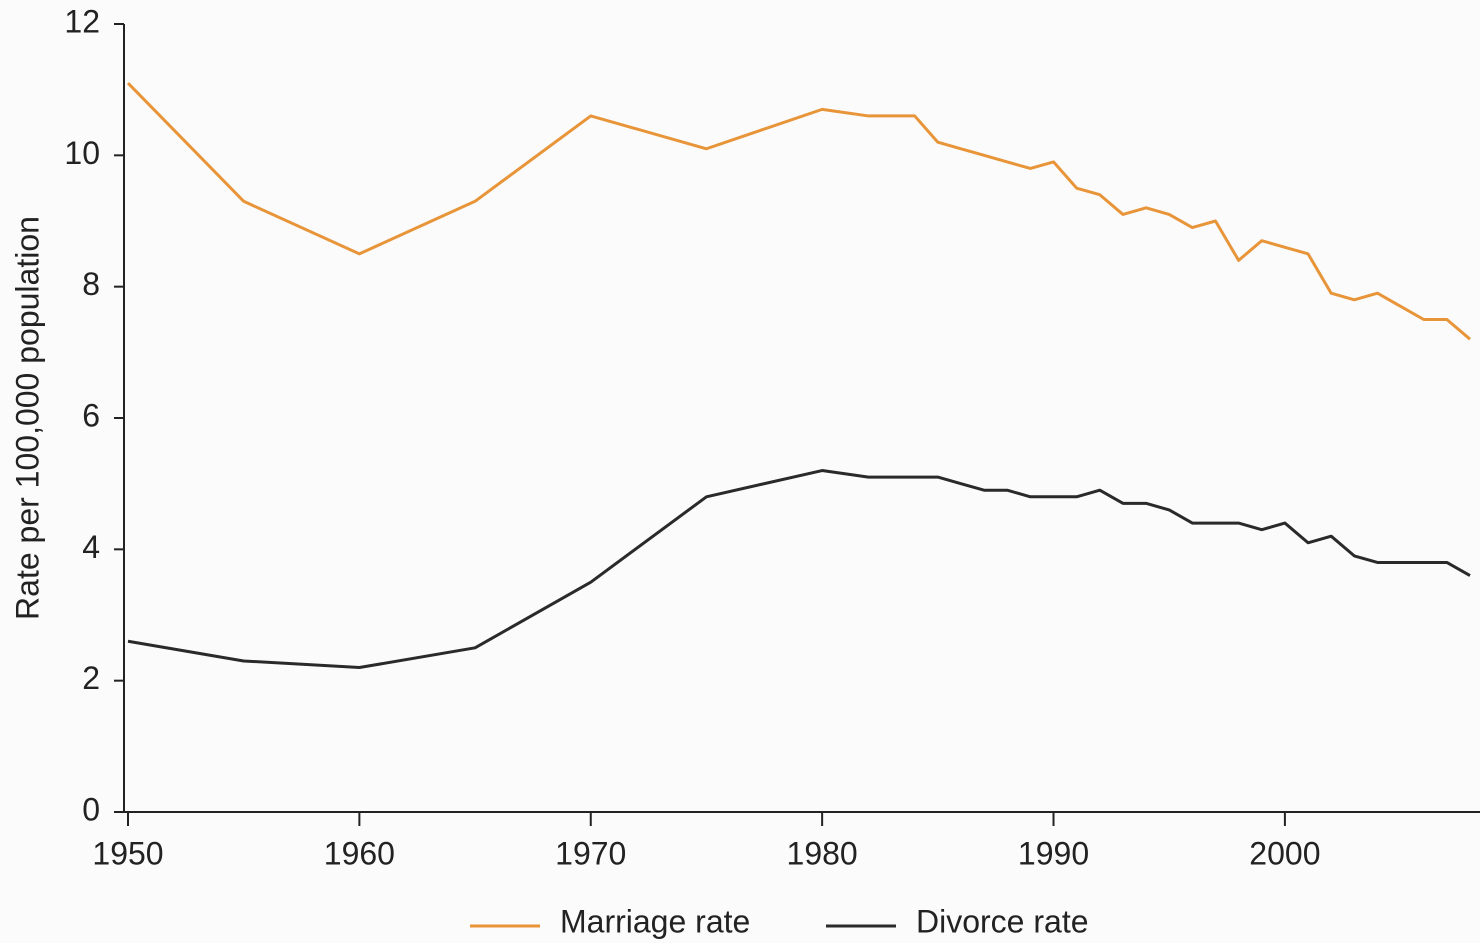  What do you see at coordinates (590, 853) in the screenshot?
I see `x-tick-label: 1970` at bounding box center [590, 853].